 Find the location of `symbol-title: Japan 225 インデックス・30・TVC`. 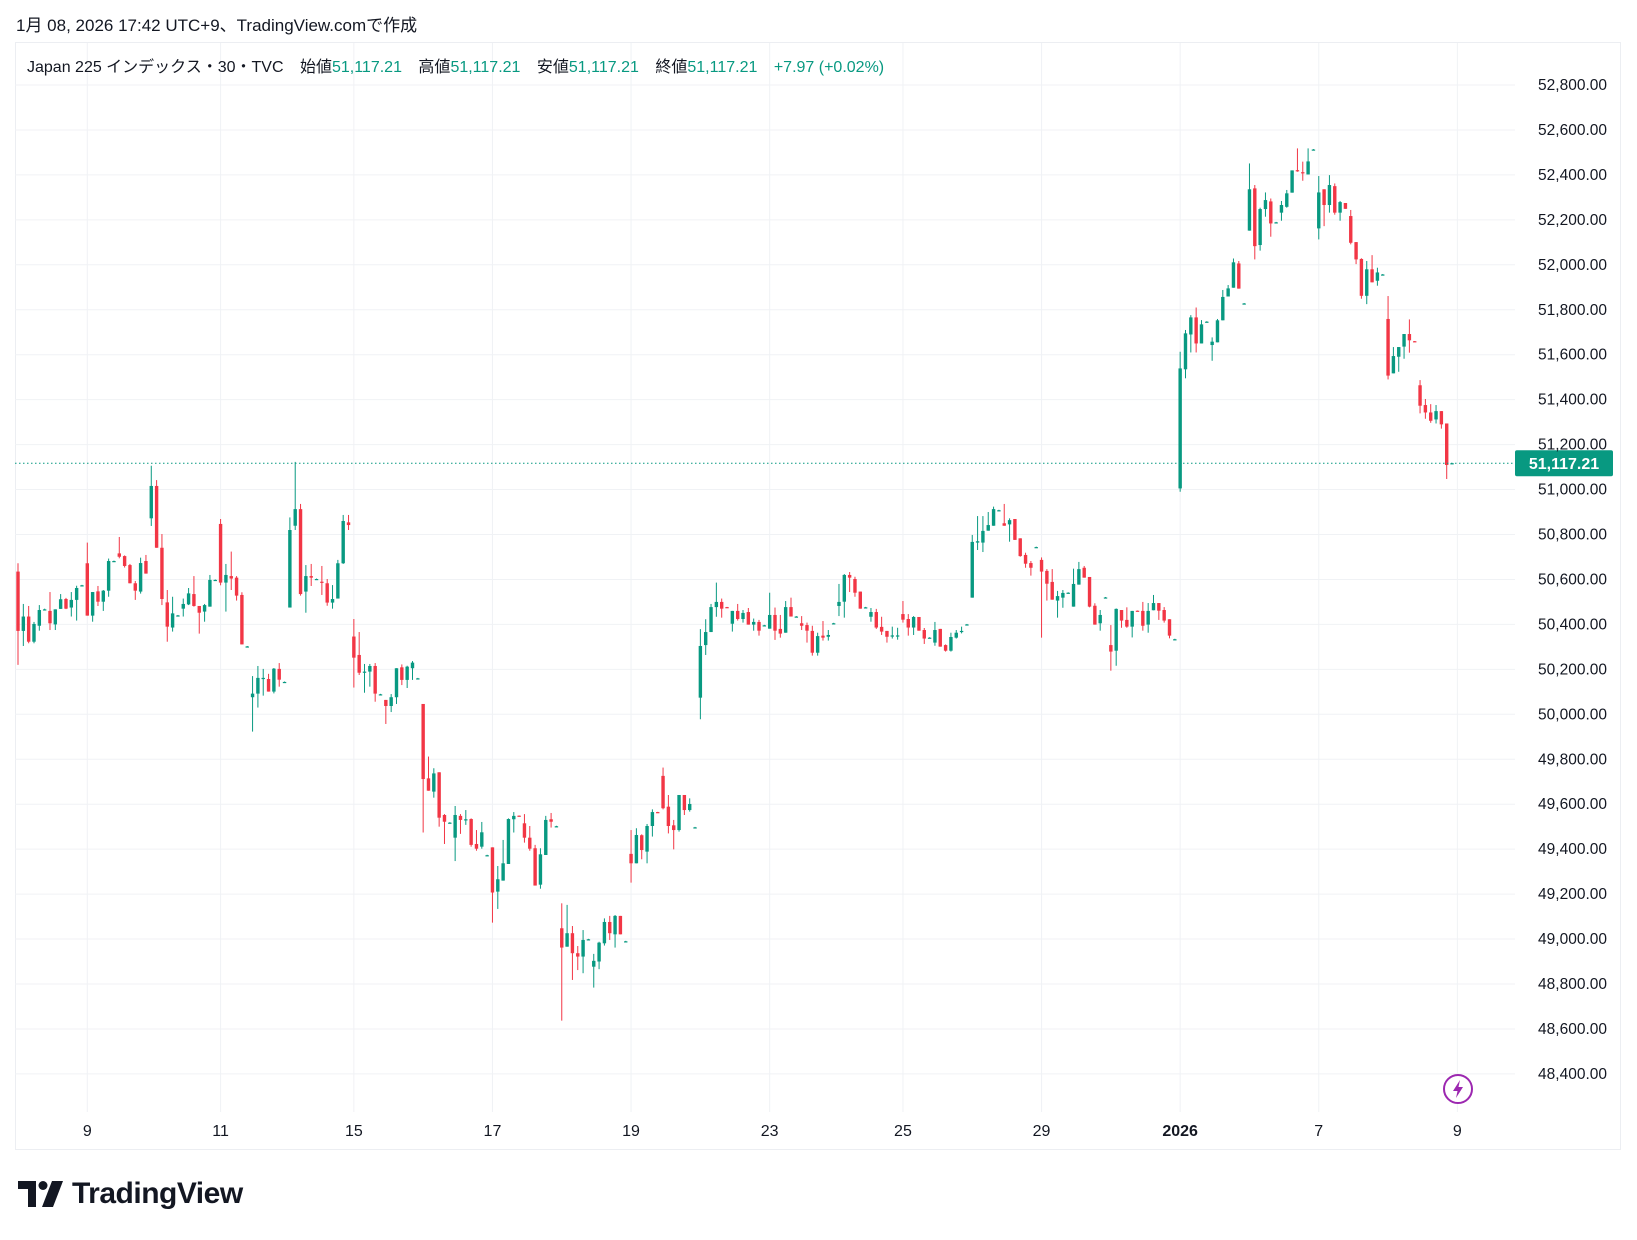

symbol-title: Japan 225 インデックス・30・TVC is located at coordinates (155, 67).